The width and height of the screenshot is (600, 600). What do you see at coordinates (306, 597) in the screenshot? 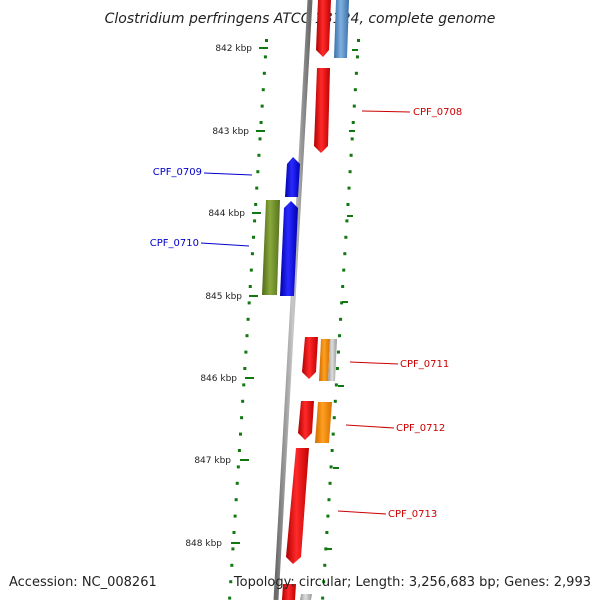
I see `gene-arrow-gray-bottom` at bounding box center [306, 597].